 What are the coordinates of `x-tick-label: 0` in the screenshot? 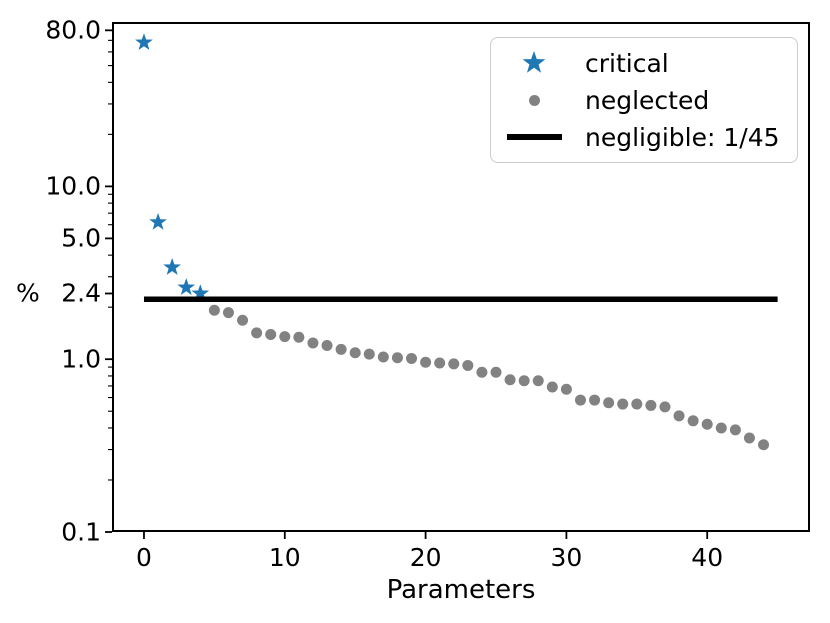 It's located at (144, 557).